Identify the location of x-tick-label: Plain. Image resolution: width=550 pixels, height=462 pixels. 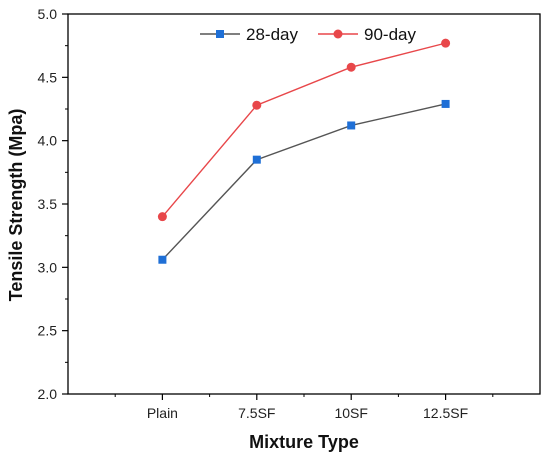
(162, 413).